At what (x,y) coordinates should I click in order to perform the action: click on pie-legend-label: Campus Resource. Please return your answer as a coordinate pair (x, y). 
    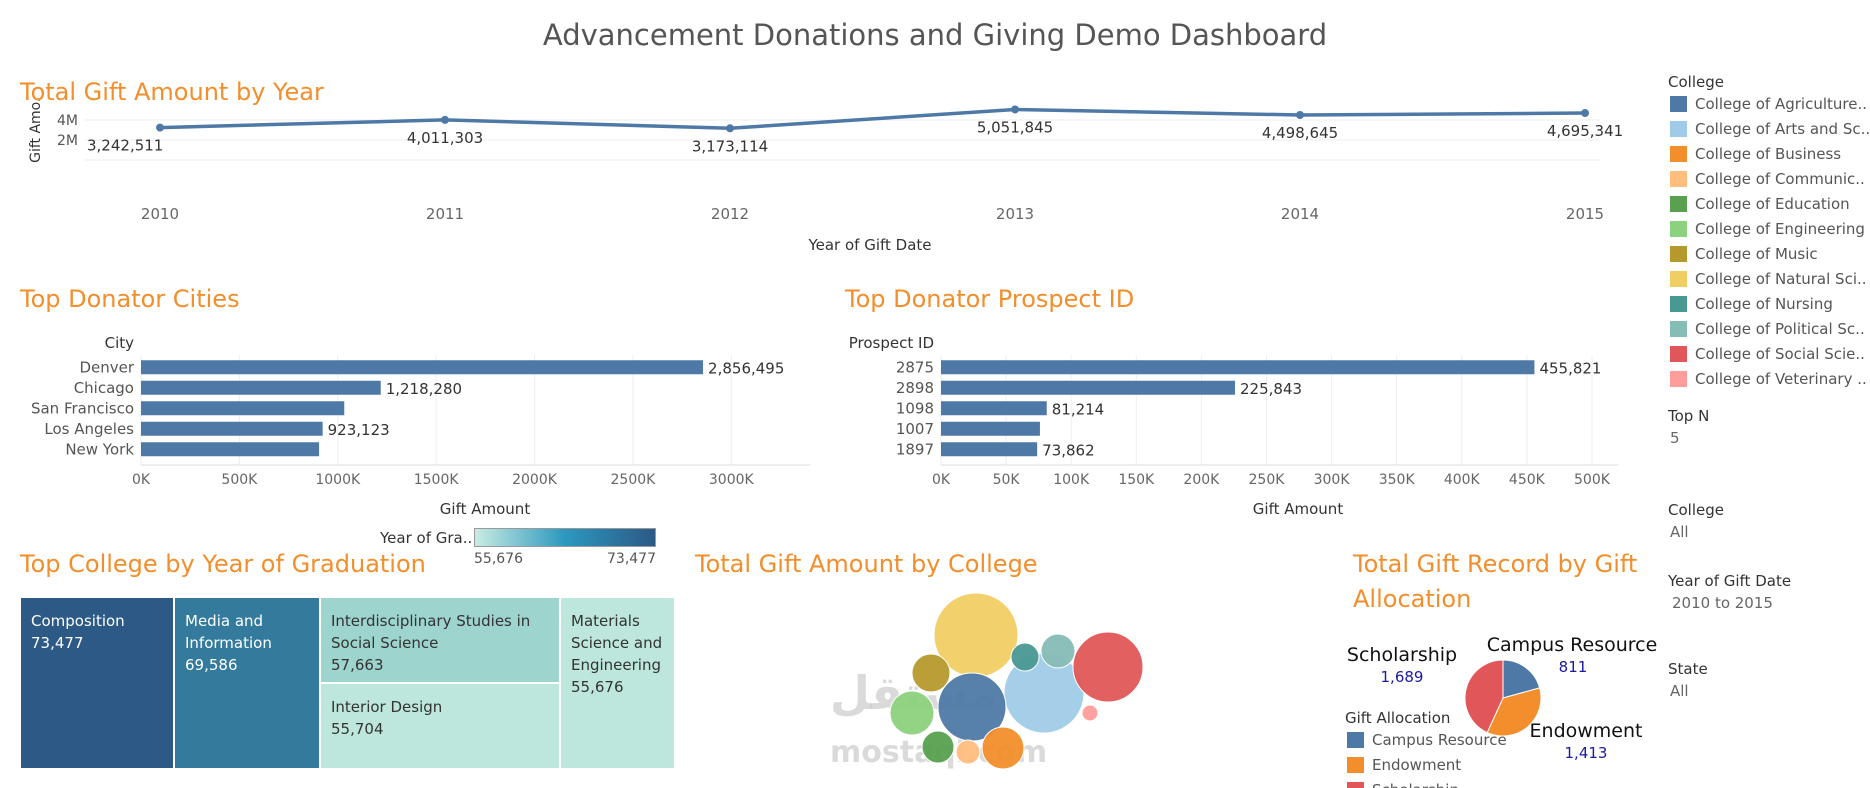
    Looking at the image, I should click on (1439, 740).